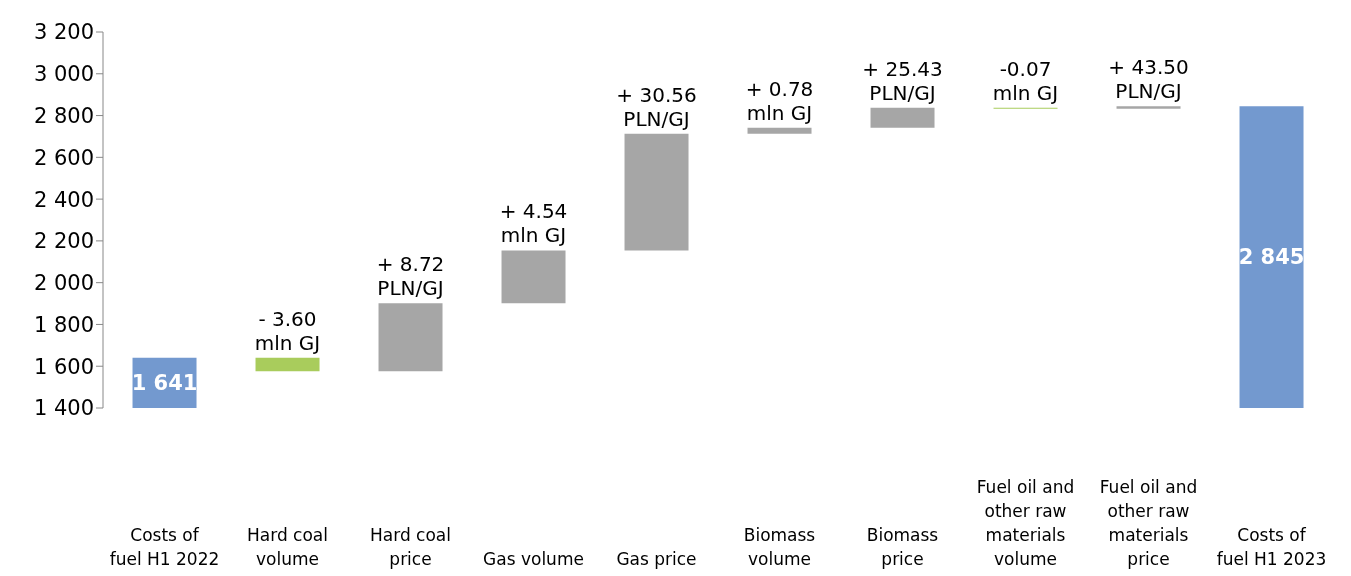  What do you see at coordinates (63, 283) in the screenshot?
I see `y-tick-label: 2 000` at bounding box center [63, 283].